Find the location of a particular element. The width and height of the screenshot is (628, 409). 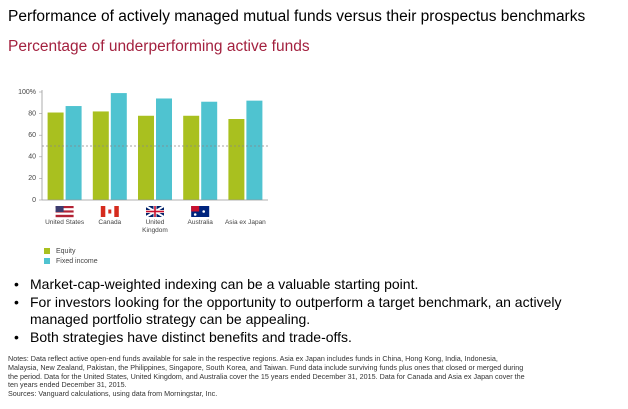

legend-label: Equity is located at coordinates (66, 251).